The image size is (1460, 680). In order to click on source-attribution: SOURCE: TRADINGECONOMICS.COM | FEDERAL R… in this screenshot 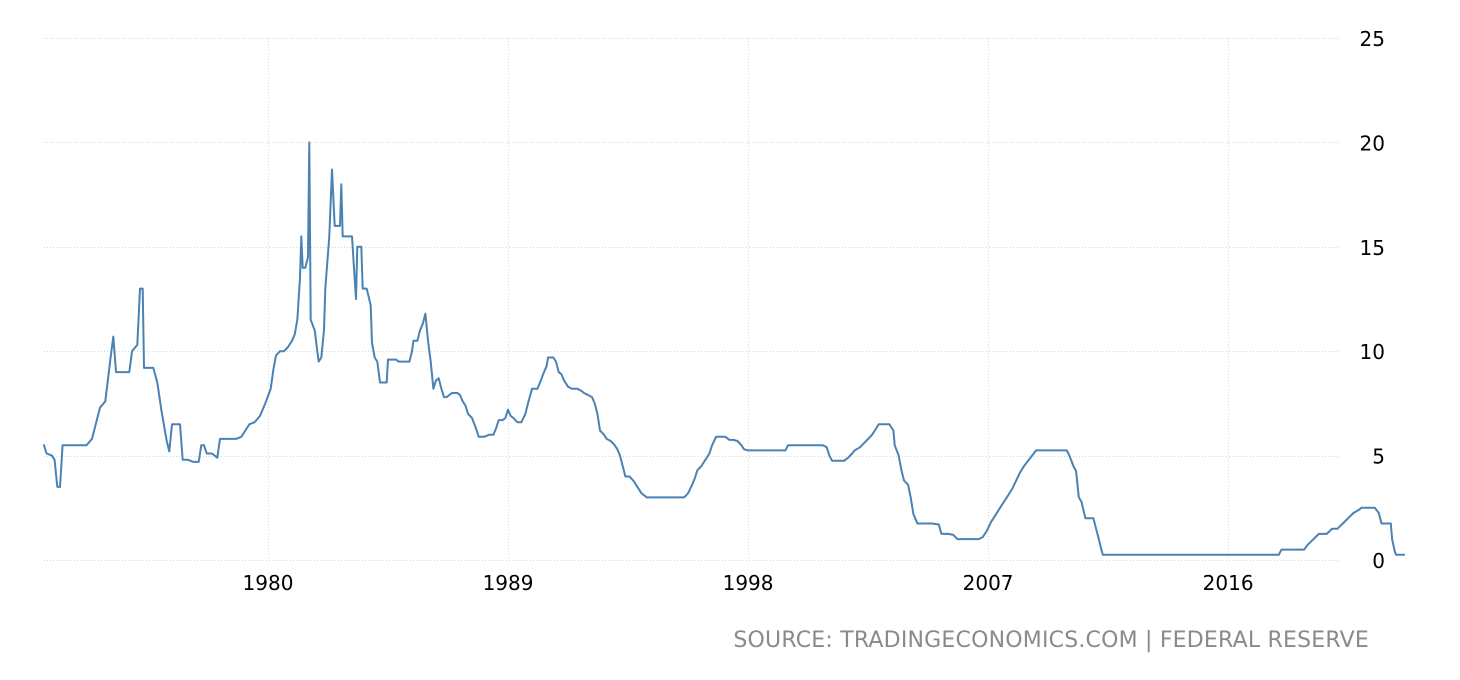, I will do `click(1051, 640)`.